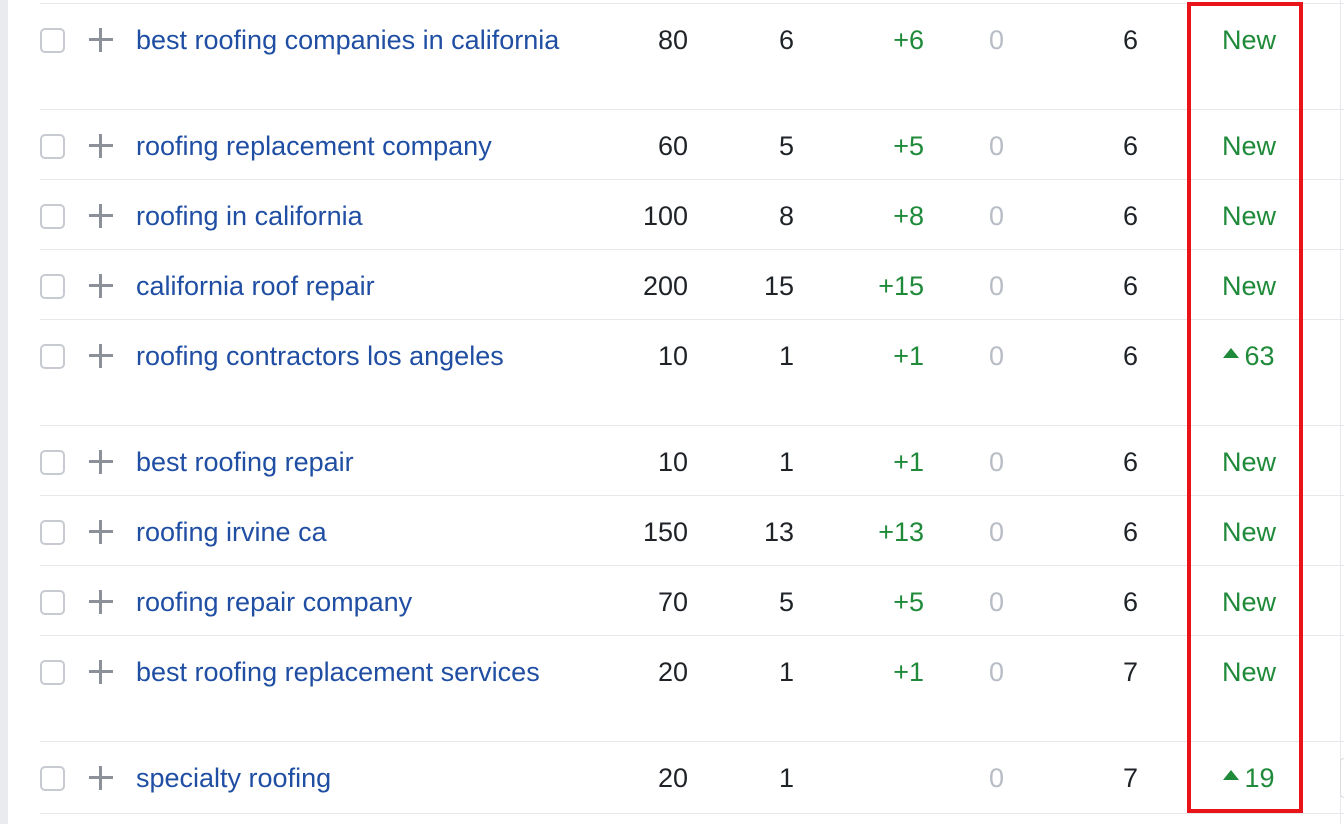 The width and height of the screenshot is (1344, 824). I want to click on keyword-link: roofing repair company, so click(274, 602).